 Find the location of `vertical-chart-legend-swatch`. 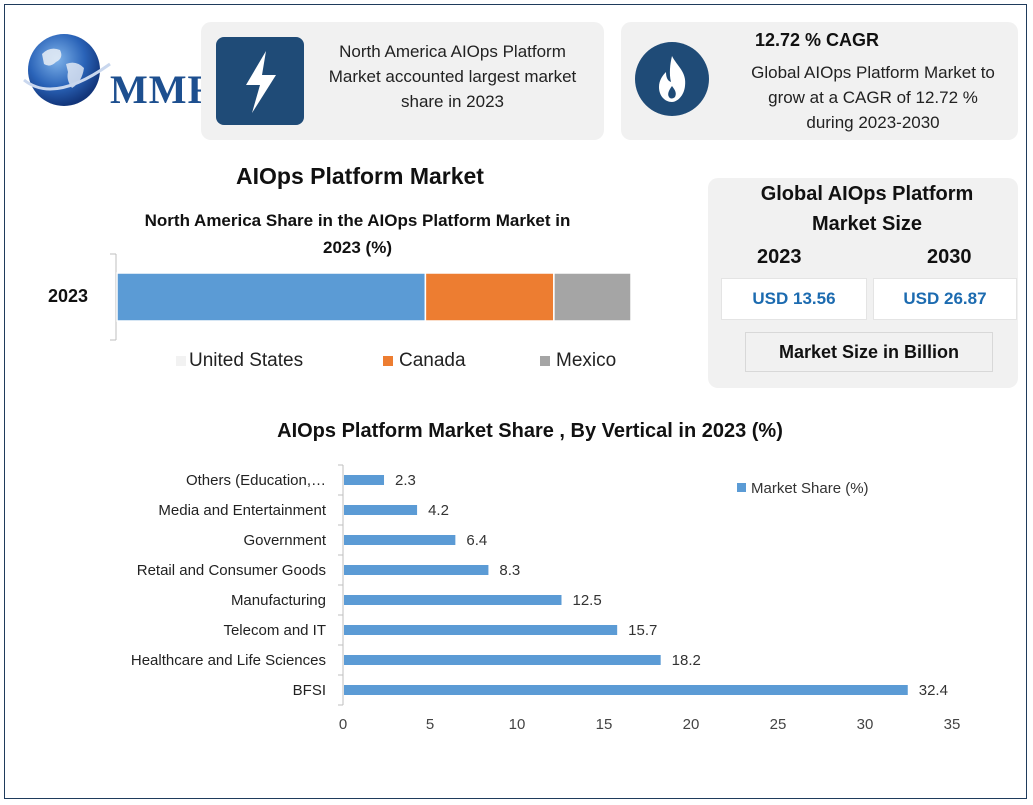

vertical-chart-legend-swatch is located at coordinates (741, 487).